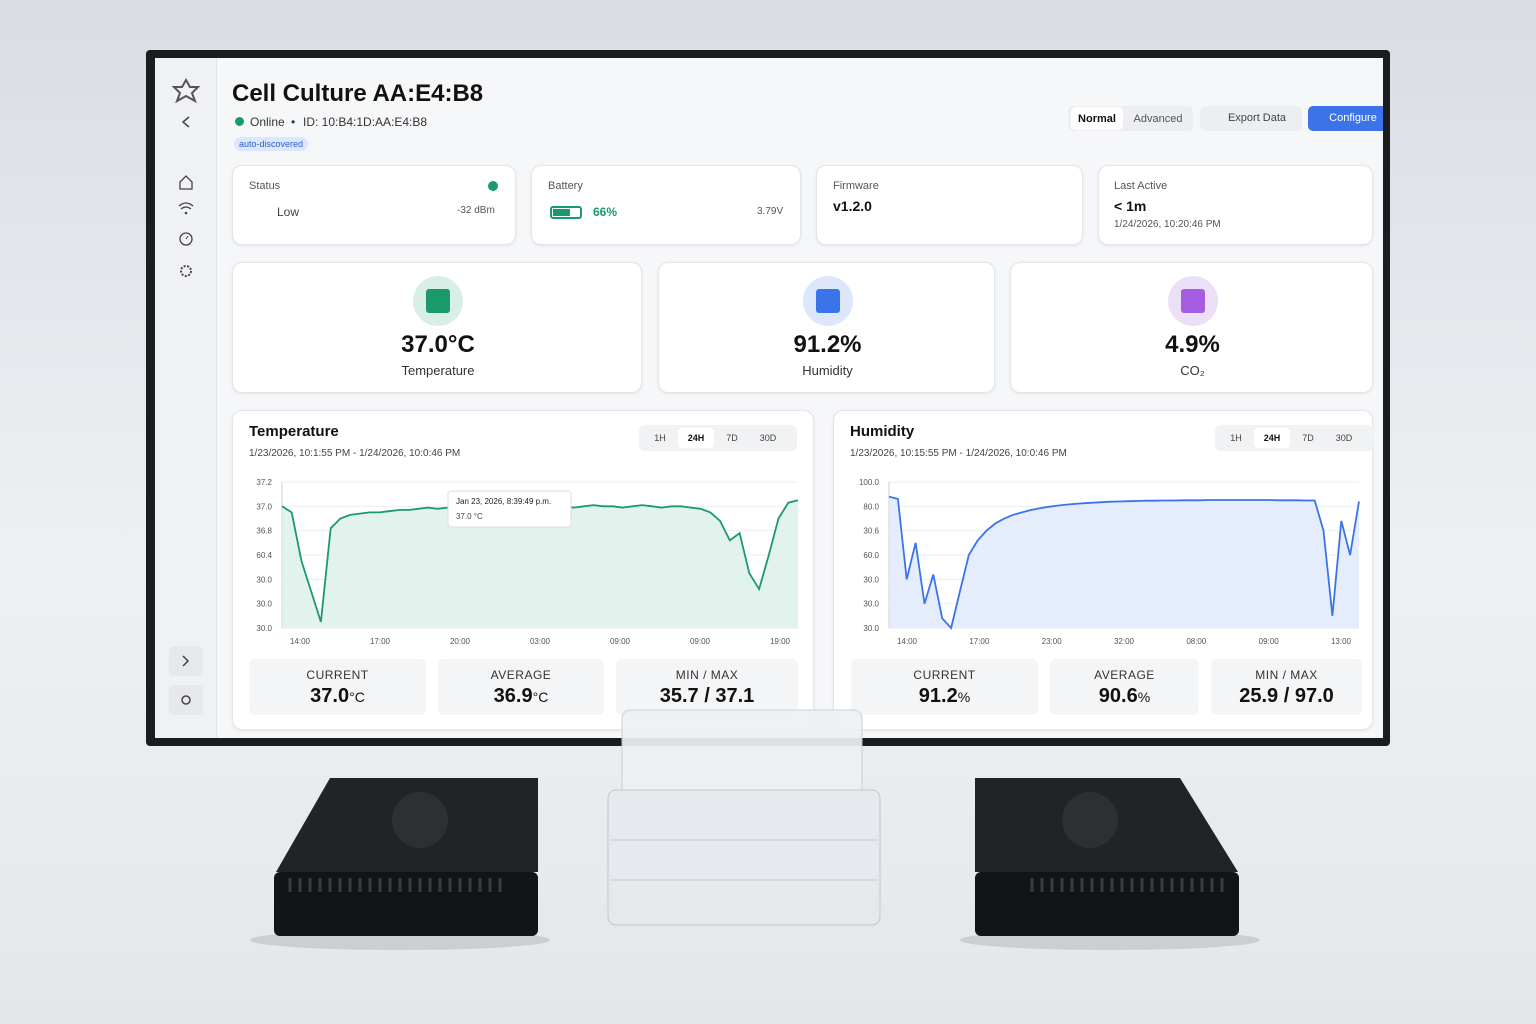  What do you see at coordinates (264, 555) in the screenshot?
I see `y-tick-label: 60.4` at bounding box center [264, 555].